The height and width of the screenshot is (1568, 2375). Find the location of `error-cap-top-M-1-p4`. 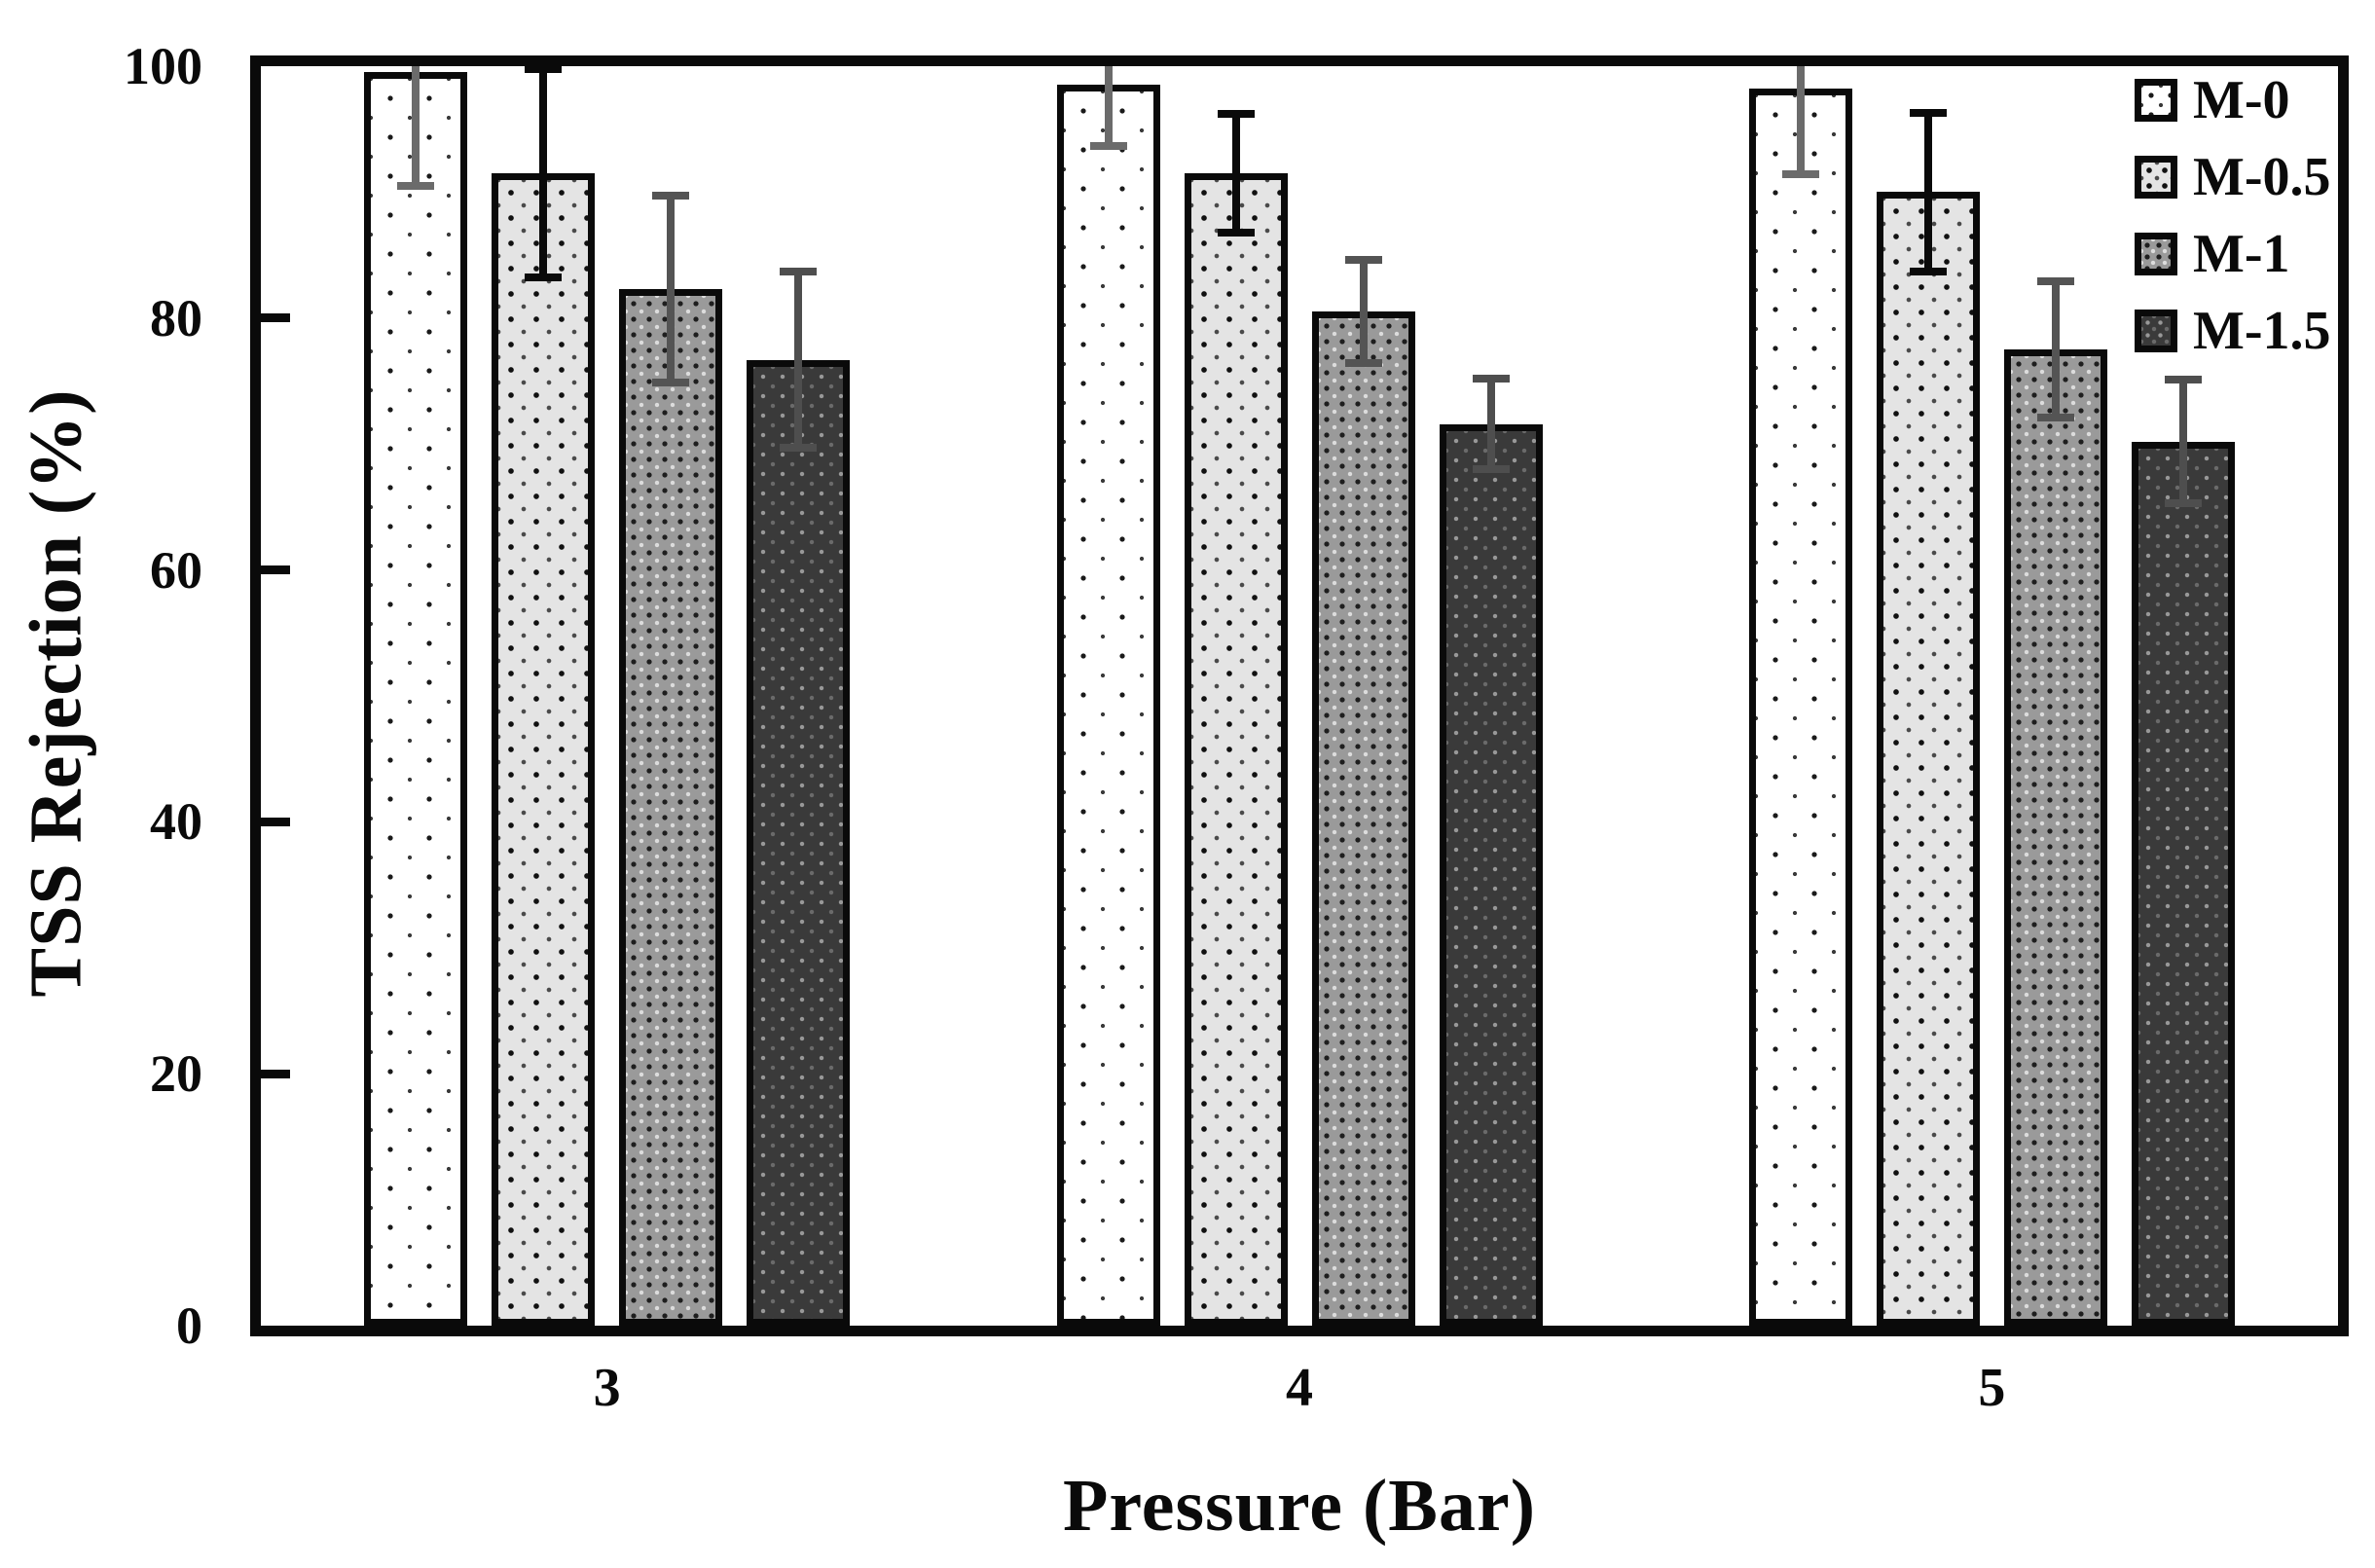

error-cap-top-M-1-p4 is located at coordinates (1363, 260).